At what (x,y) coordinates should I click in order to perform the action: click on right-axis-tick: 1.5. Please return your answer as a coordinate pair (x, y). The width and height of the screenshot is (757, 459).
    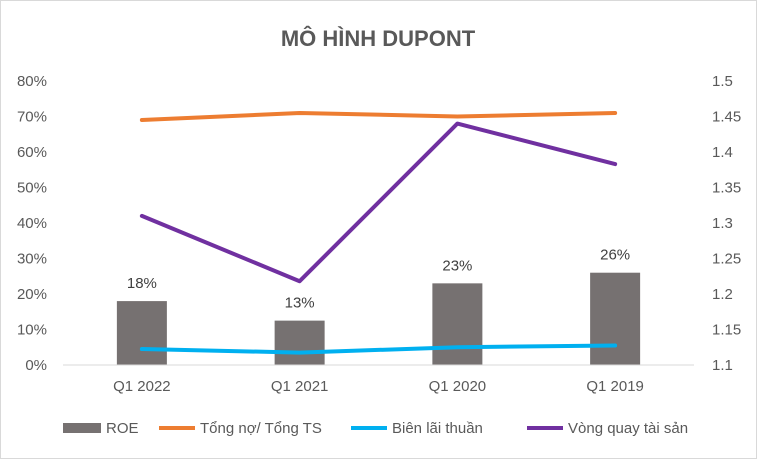
    Looking at the image, I should click on (722, 81).